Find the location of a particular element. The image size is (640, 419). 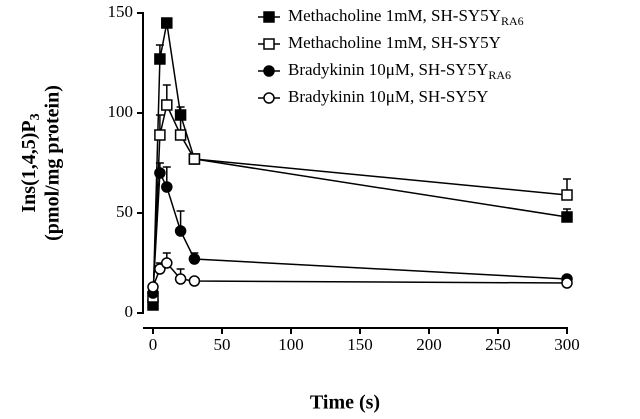

x-tick-label: 100 is located at coordinates (291, 344).